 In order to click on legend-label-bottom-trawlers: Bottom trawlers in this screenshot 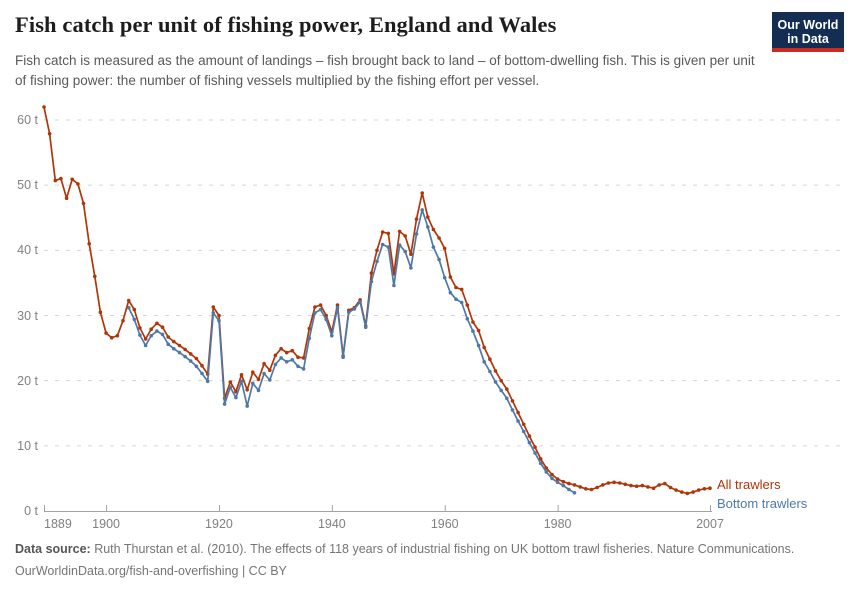, I will do `click(762, 503)`.